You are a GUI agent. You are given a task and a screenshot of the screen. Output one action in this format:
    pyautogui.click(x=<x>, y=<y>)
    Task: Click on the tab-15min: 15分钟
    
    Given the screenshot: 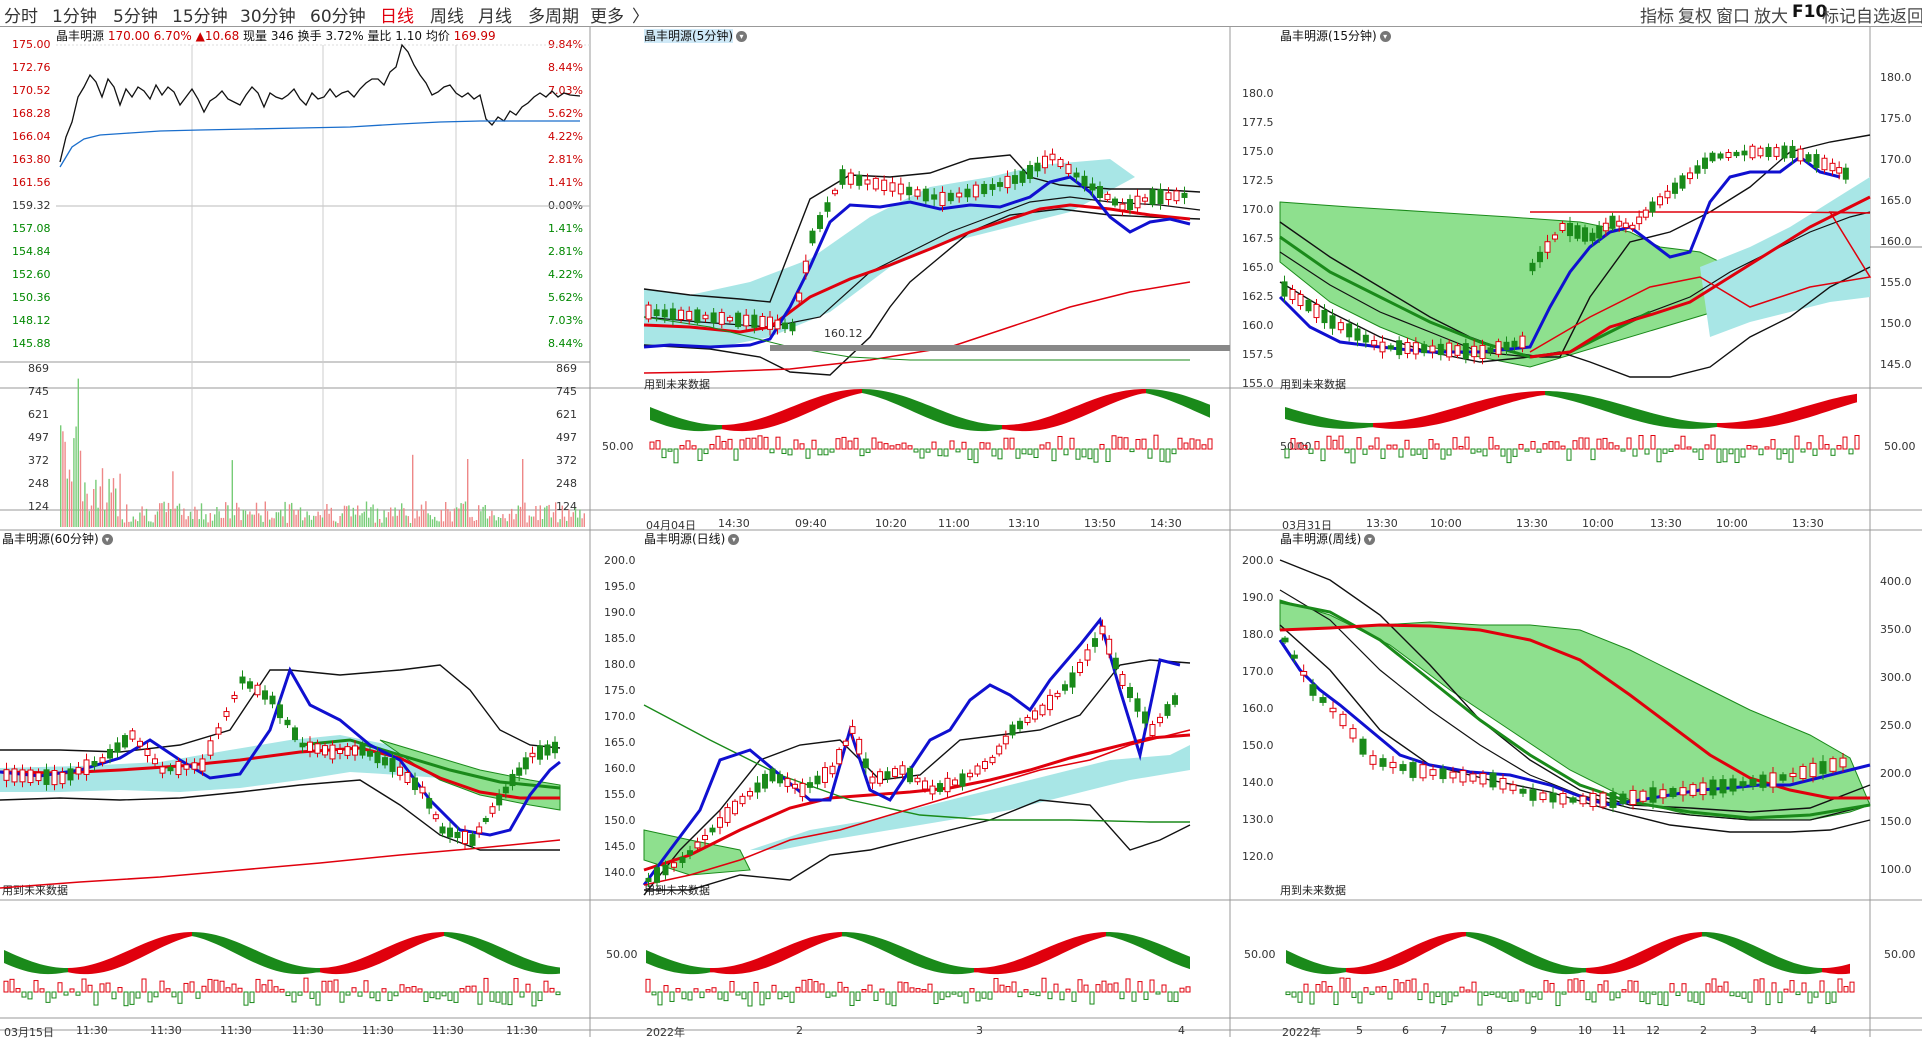 What is the action you would take?
    pyautogui.click(x=200, y=17)
    